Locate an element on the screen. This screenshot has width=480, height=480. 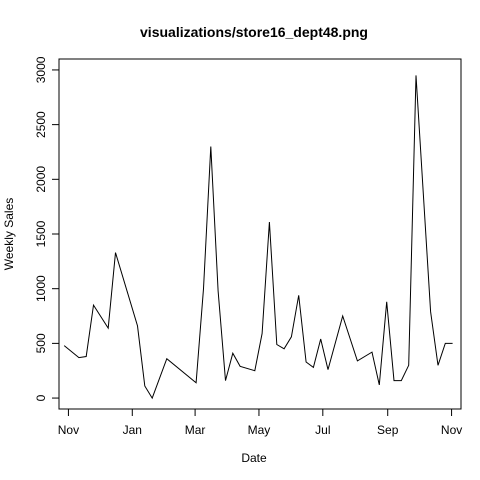
x-tick-label: Mar is located at coordinates (195, 430).